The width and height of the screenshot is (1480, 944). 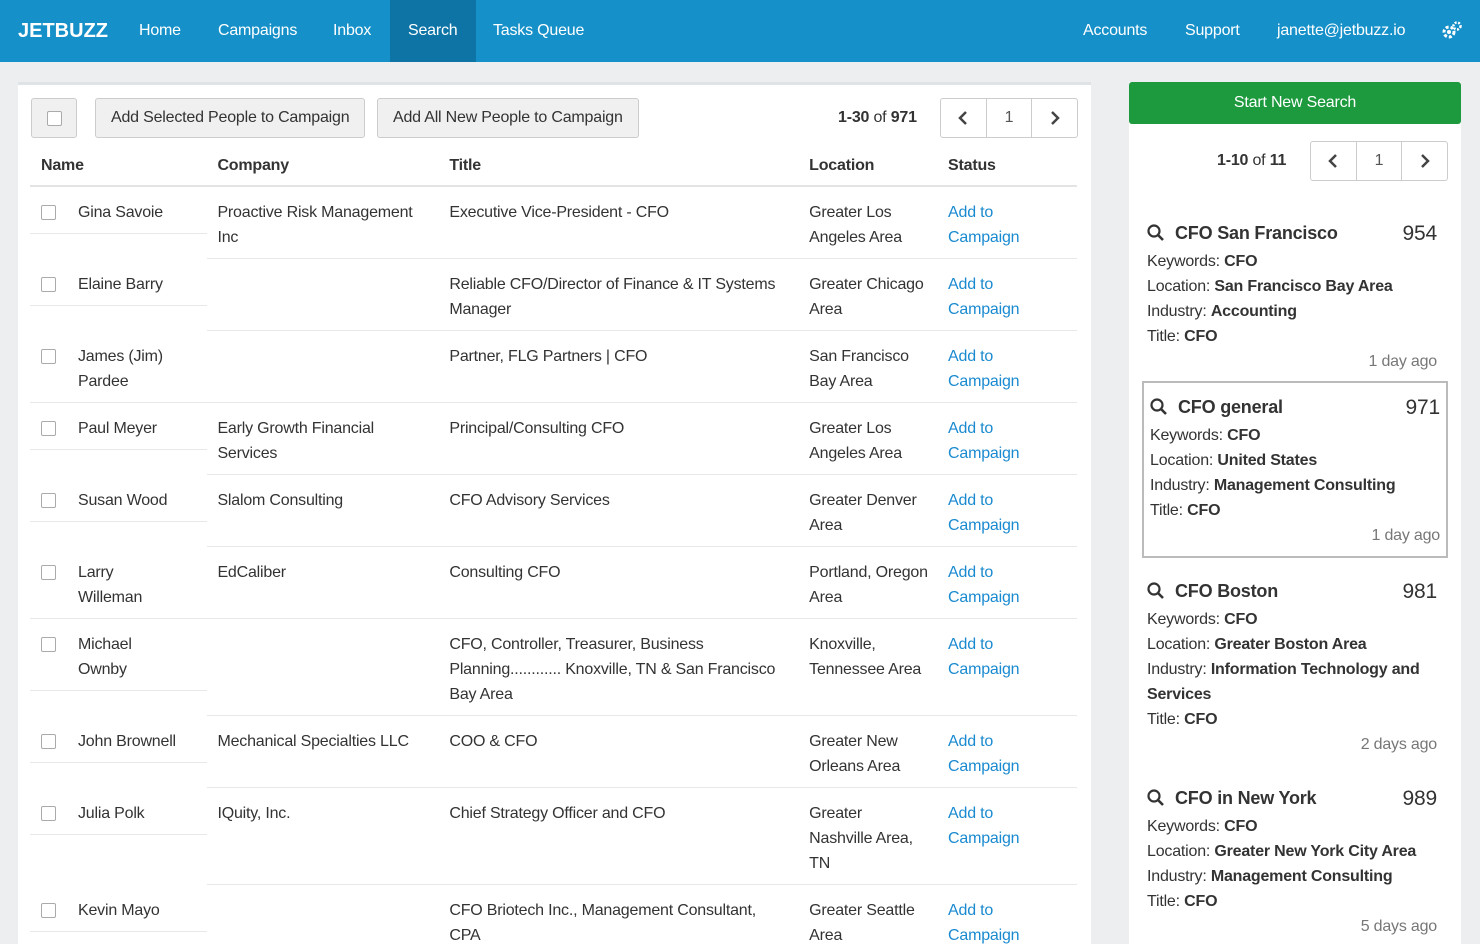 I want to click on nav-link: Support, so click(x=1212, y=30).